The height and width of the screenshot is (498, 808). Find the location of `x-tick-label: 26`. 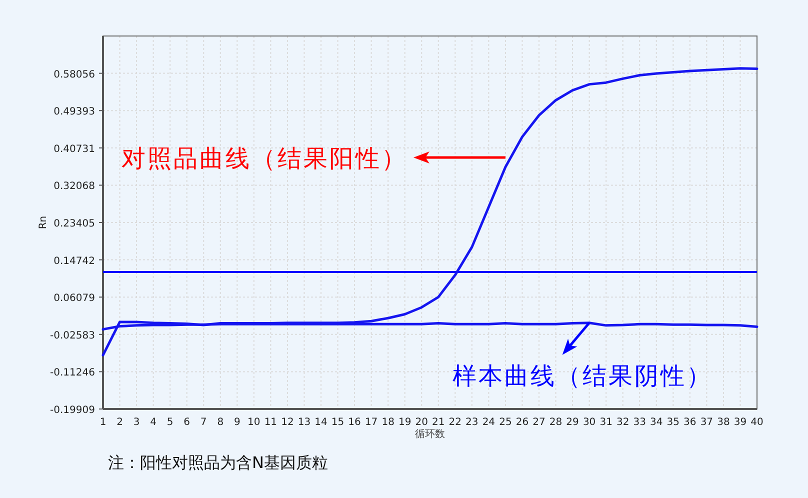

x-tick-label: 26 is located at coordinates (522, 422).